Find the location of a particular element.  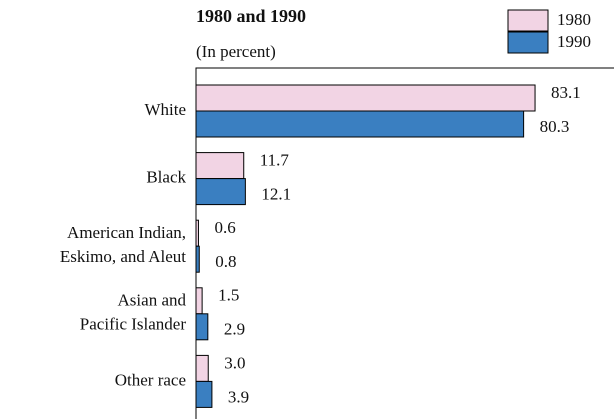

value-label: 3.9 is located at coordinates (238, 396).